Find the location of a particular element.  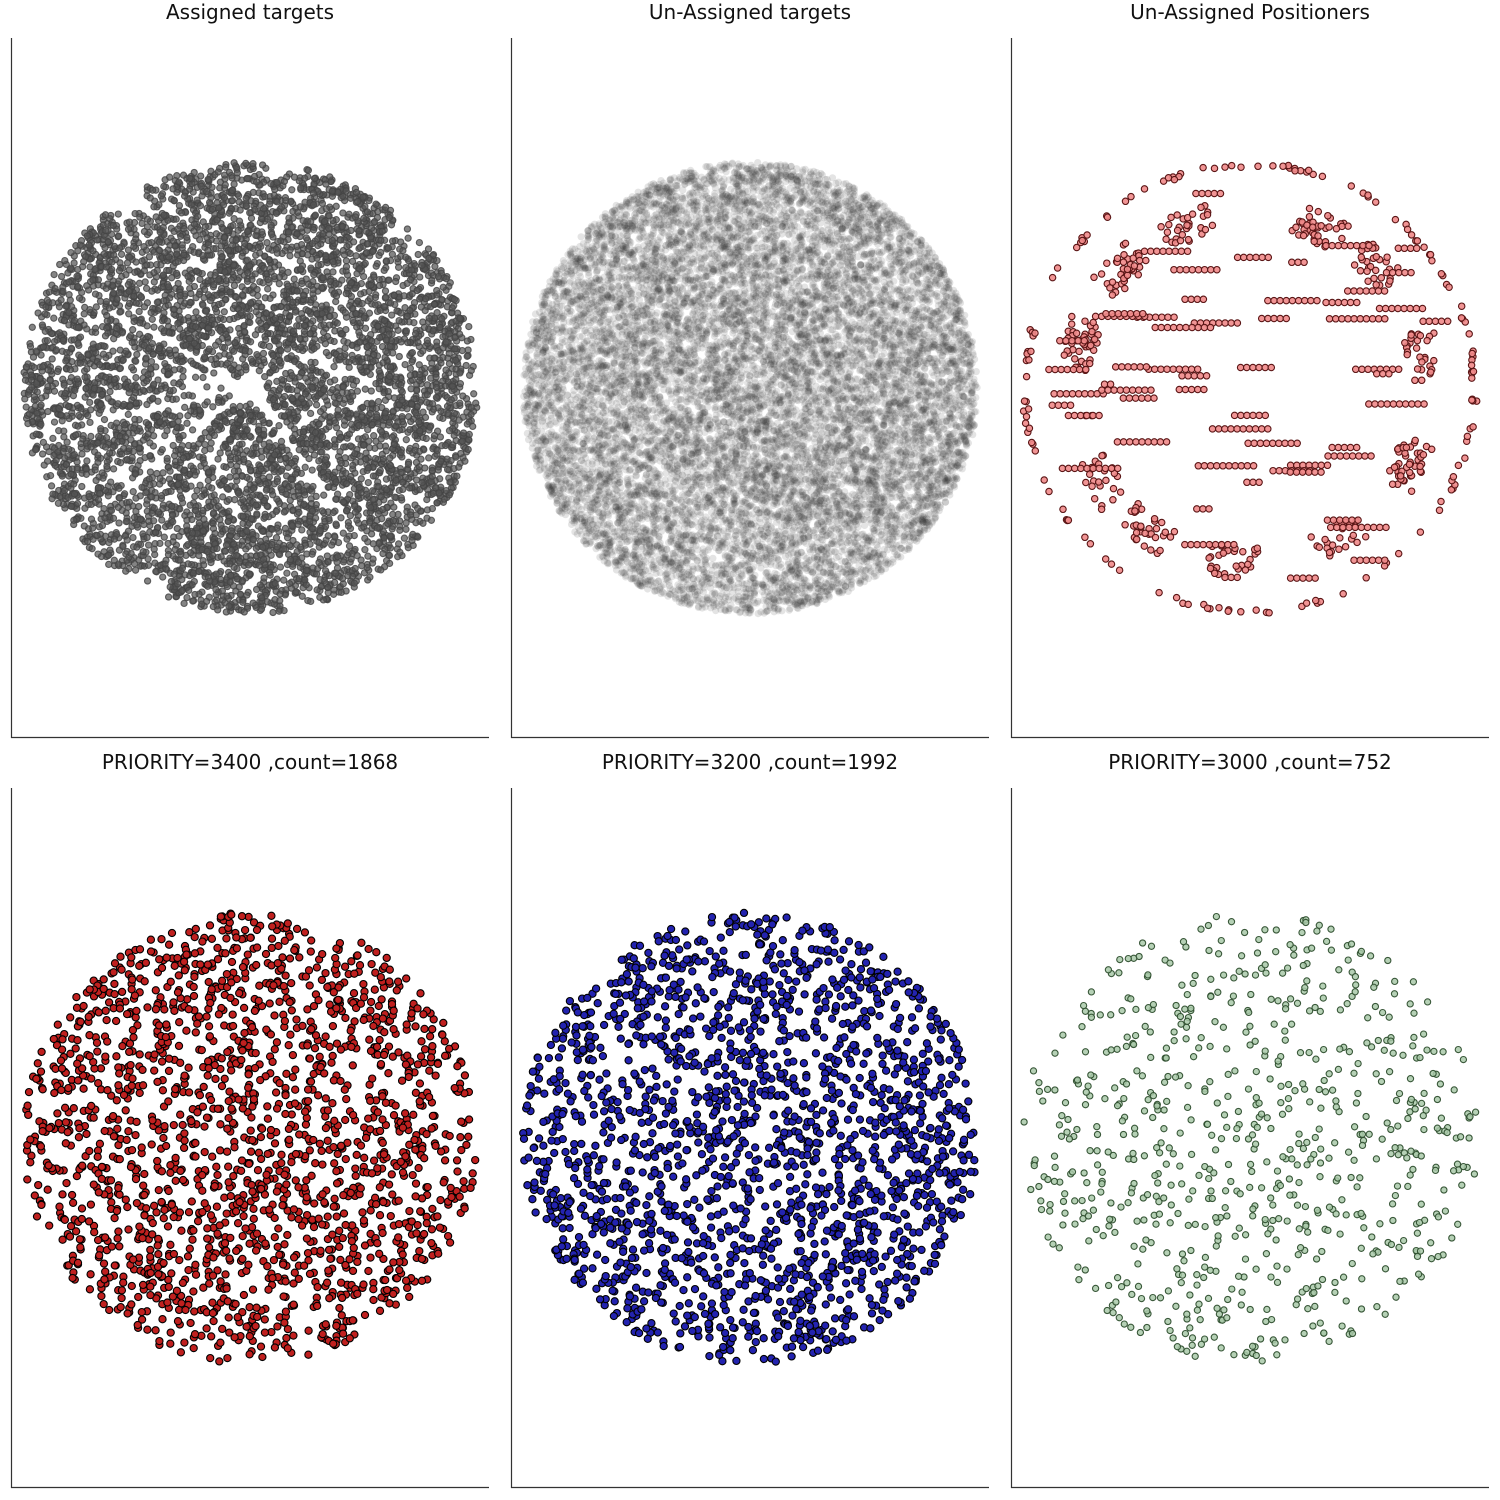

scatter-plot is located at coordinates (249, 388).